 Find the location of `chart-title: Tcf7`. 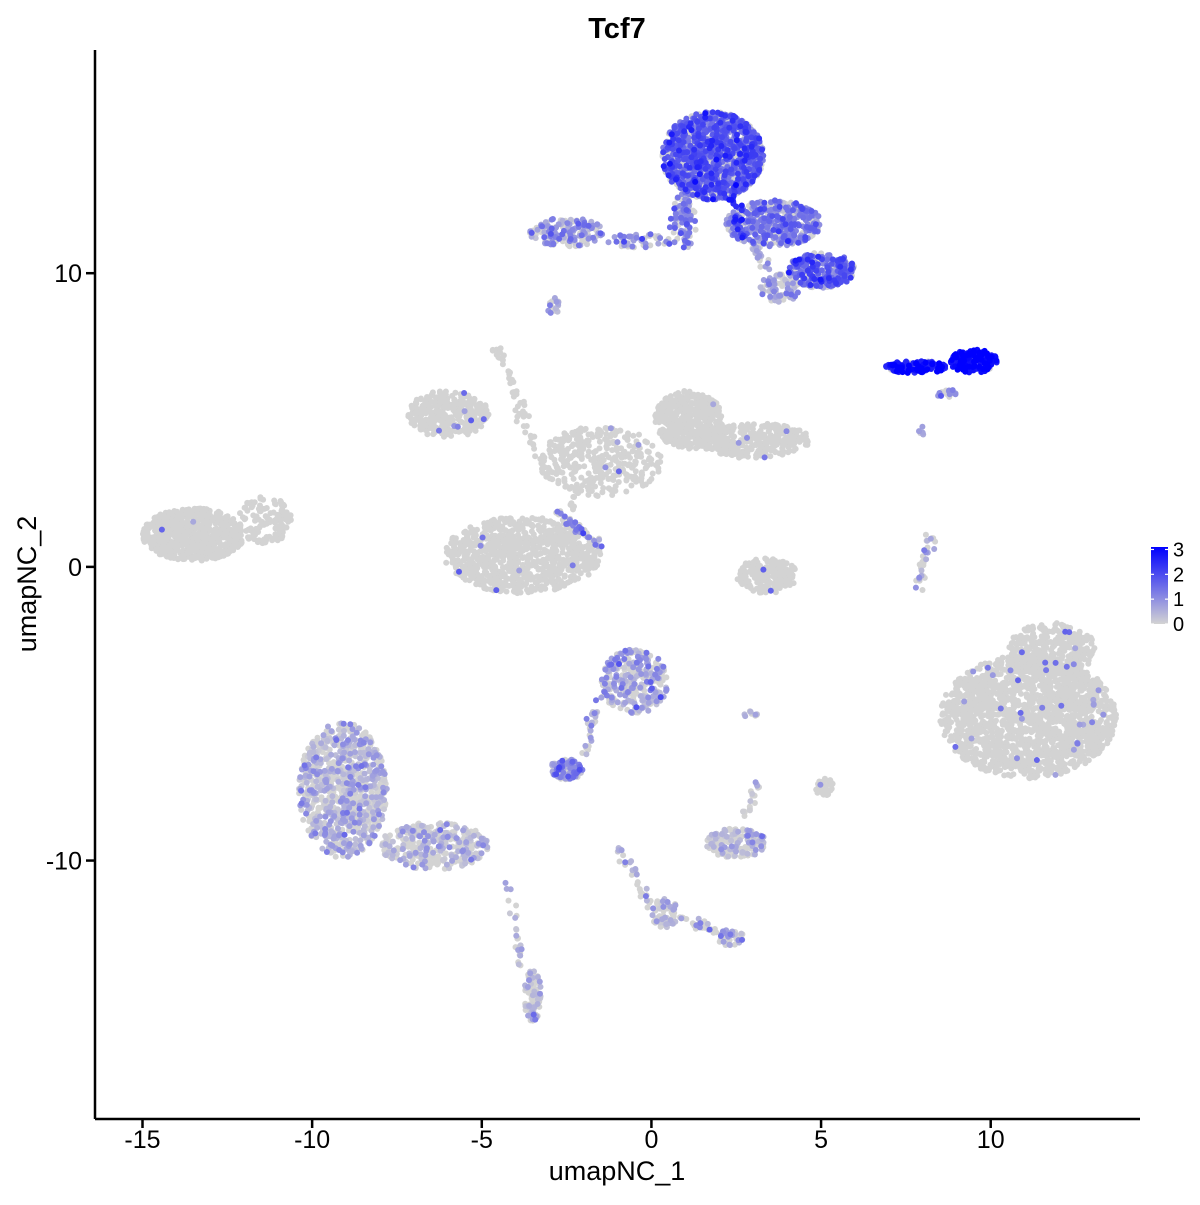

chart-title: Tcf7 is located at coordinates (616, 29).